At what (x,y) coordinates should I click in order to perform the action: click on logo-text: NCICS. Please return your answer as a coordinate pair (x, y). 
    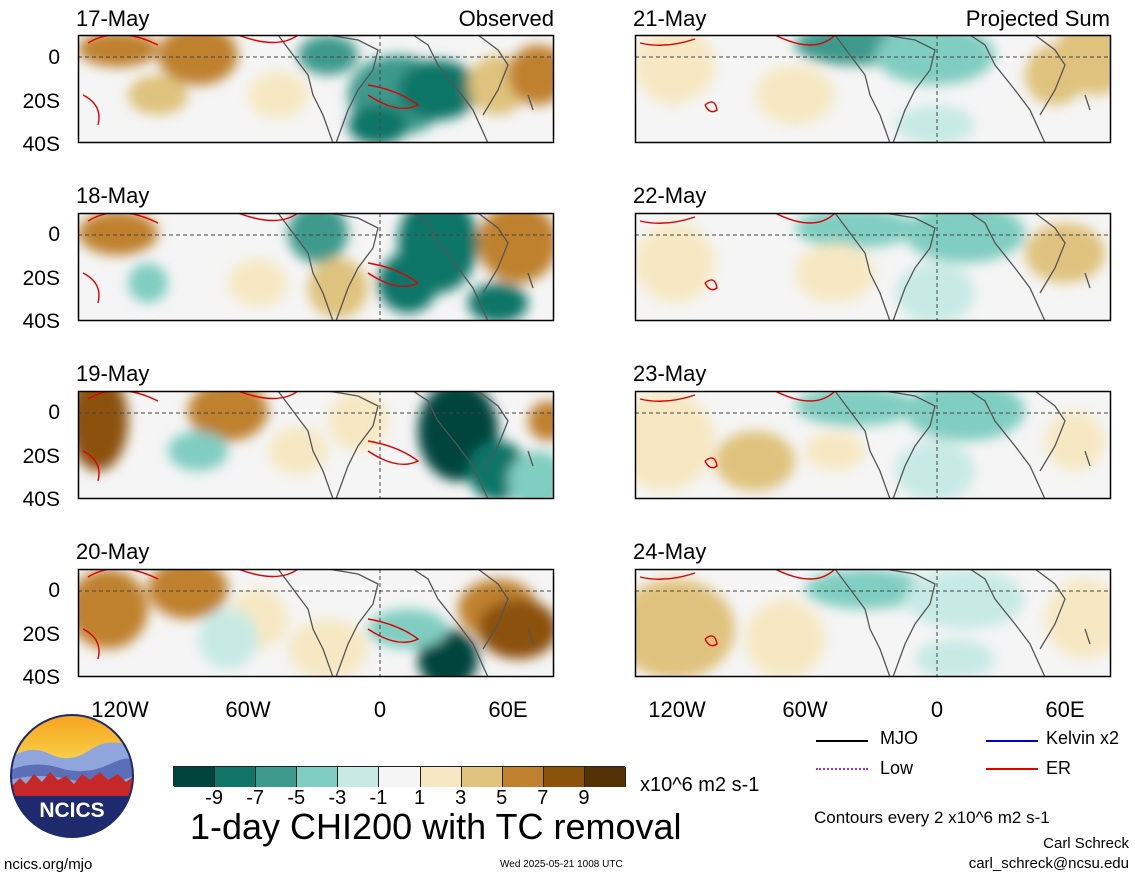
    Looking at the image, I should click on (71, 810).